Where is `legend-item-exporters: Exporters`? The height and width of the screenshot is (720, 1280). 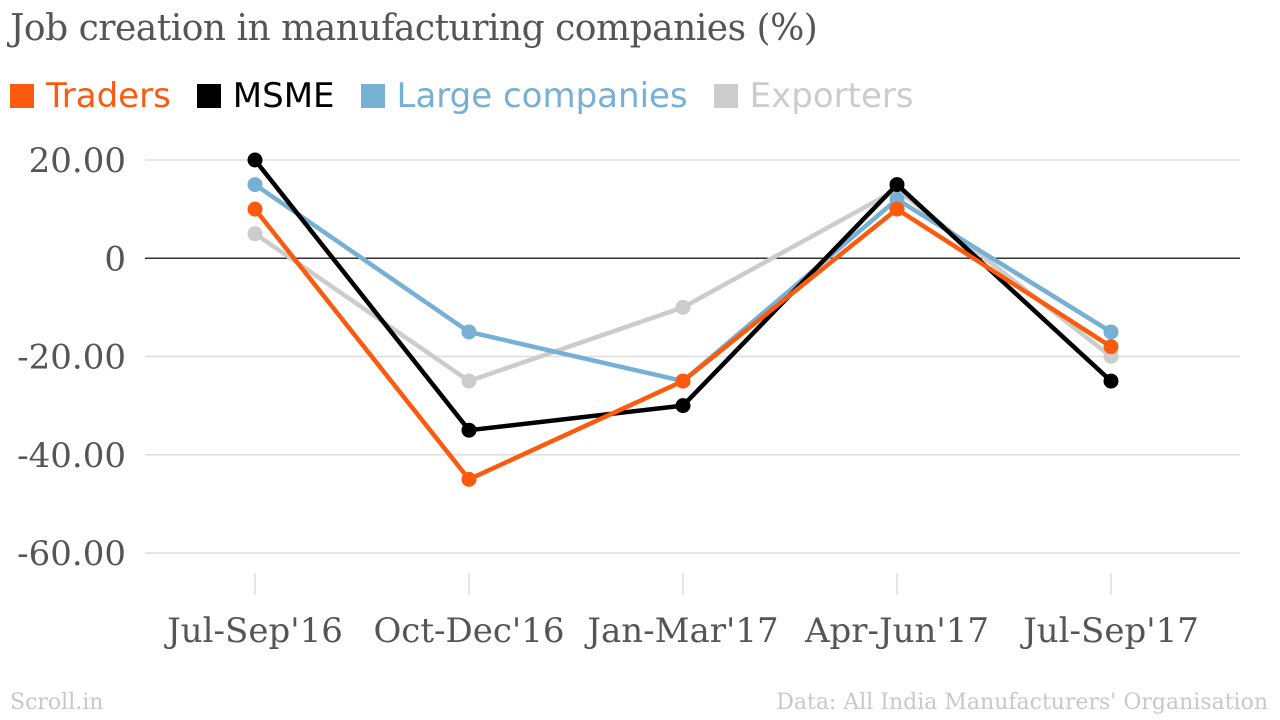
legend-item-exporters: Exporters is located at coordinates (813, 96).